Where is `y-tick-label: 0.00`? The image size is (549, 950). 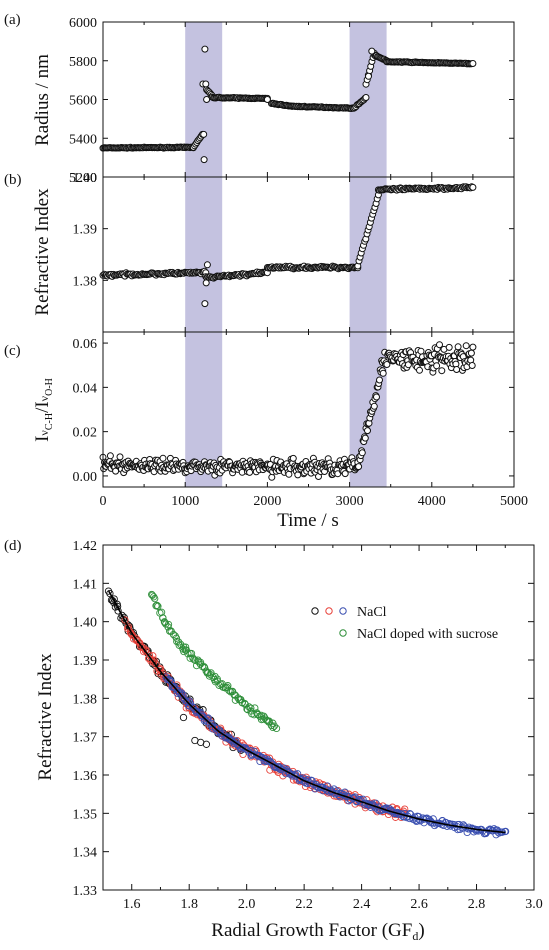
y-tick-label: 0.00 is located at coordinates (85, 477).